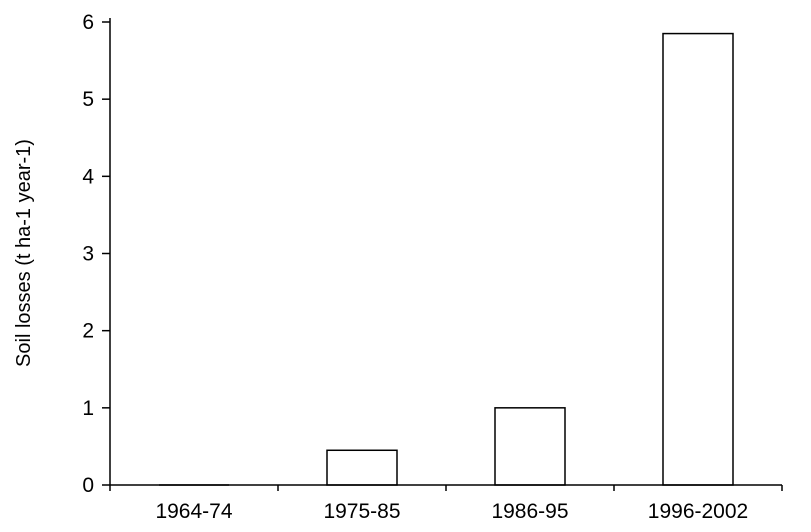 The height and width of the screenshot is (532, 811). Describe the element at coordinates (88, 22) in the screenshot. I see `y-tick-label: 6` at that location.